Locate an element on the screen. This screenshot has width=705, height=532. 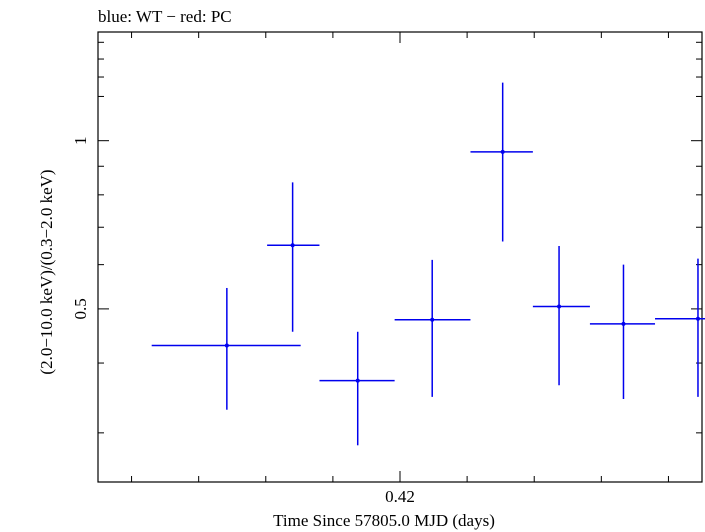
y-tick-label: 1 is located at coordinates (80, 140).